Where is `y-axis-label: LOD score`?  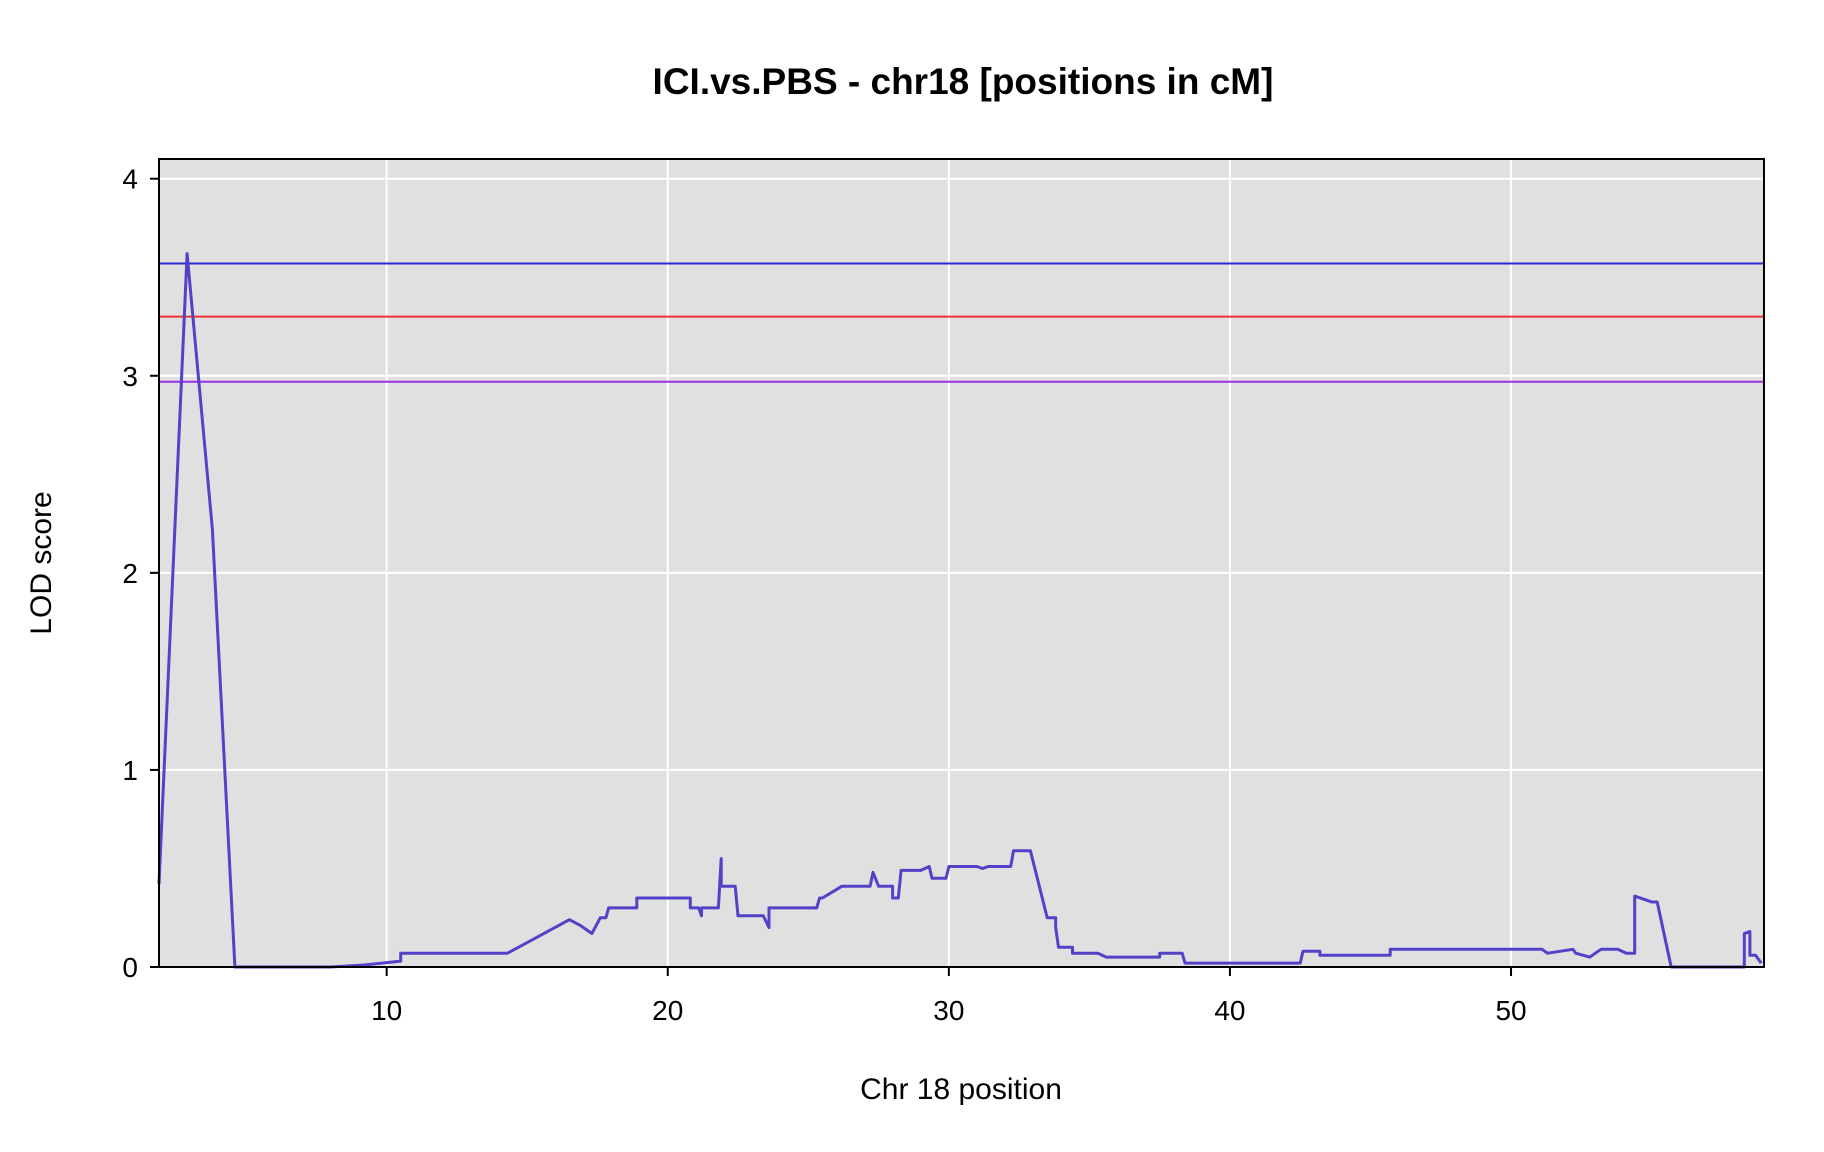 y-axis-label: LOD score is located at coordinates (41, 562).